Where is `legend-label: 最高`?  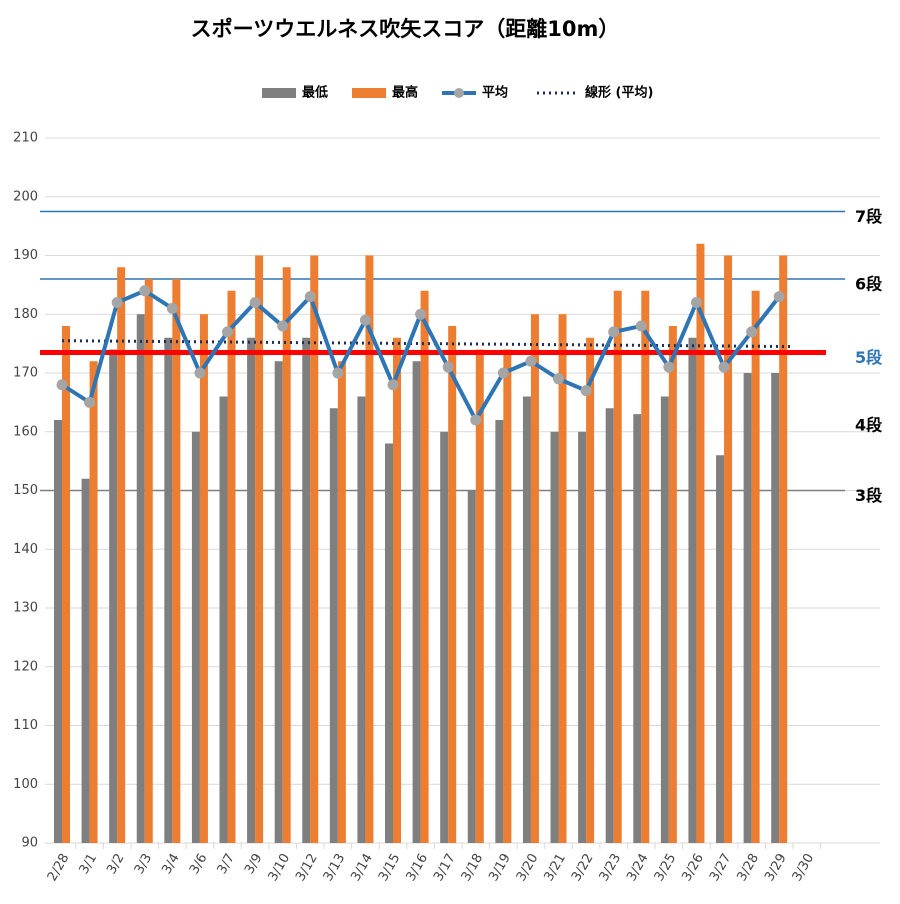
legend-label: 最高 is located at coordinates (405, 93).